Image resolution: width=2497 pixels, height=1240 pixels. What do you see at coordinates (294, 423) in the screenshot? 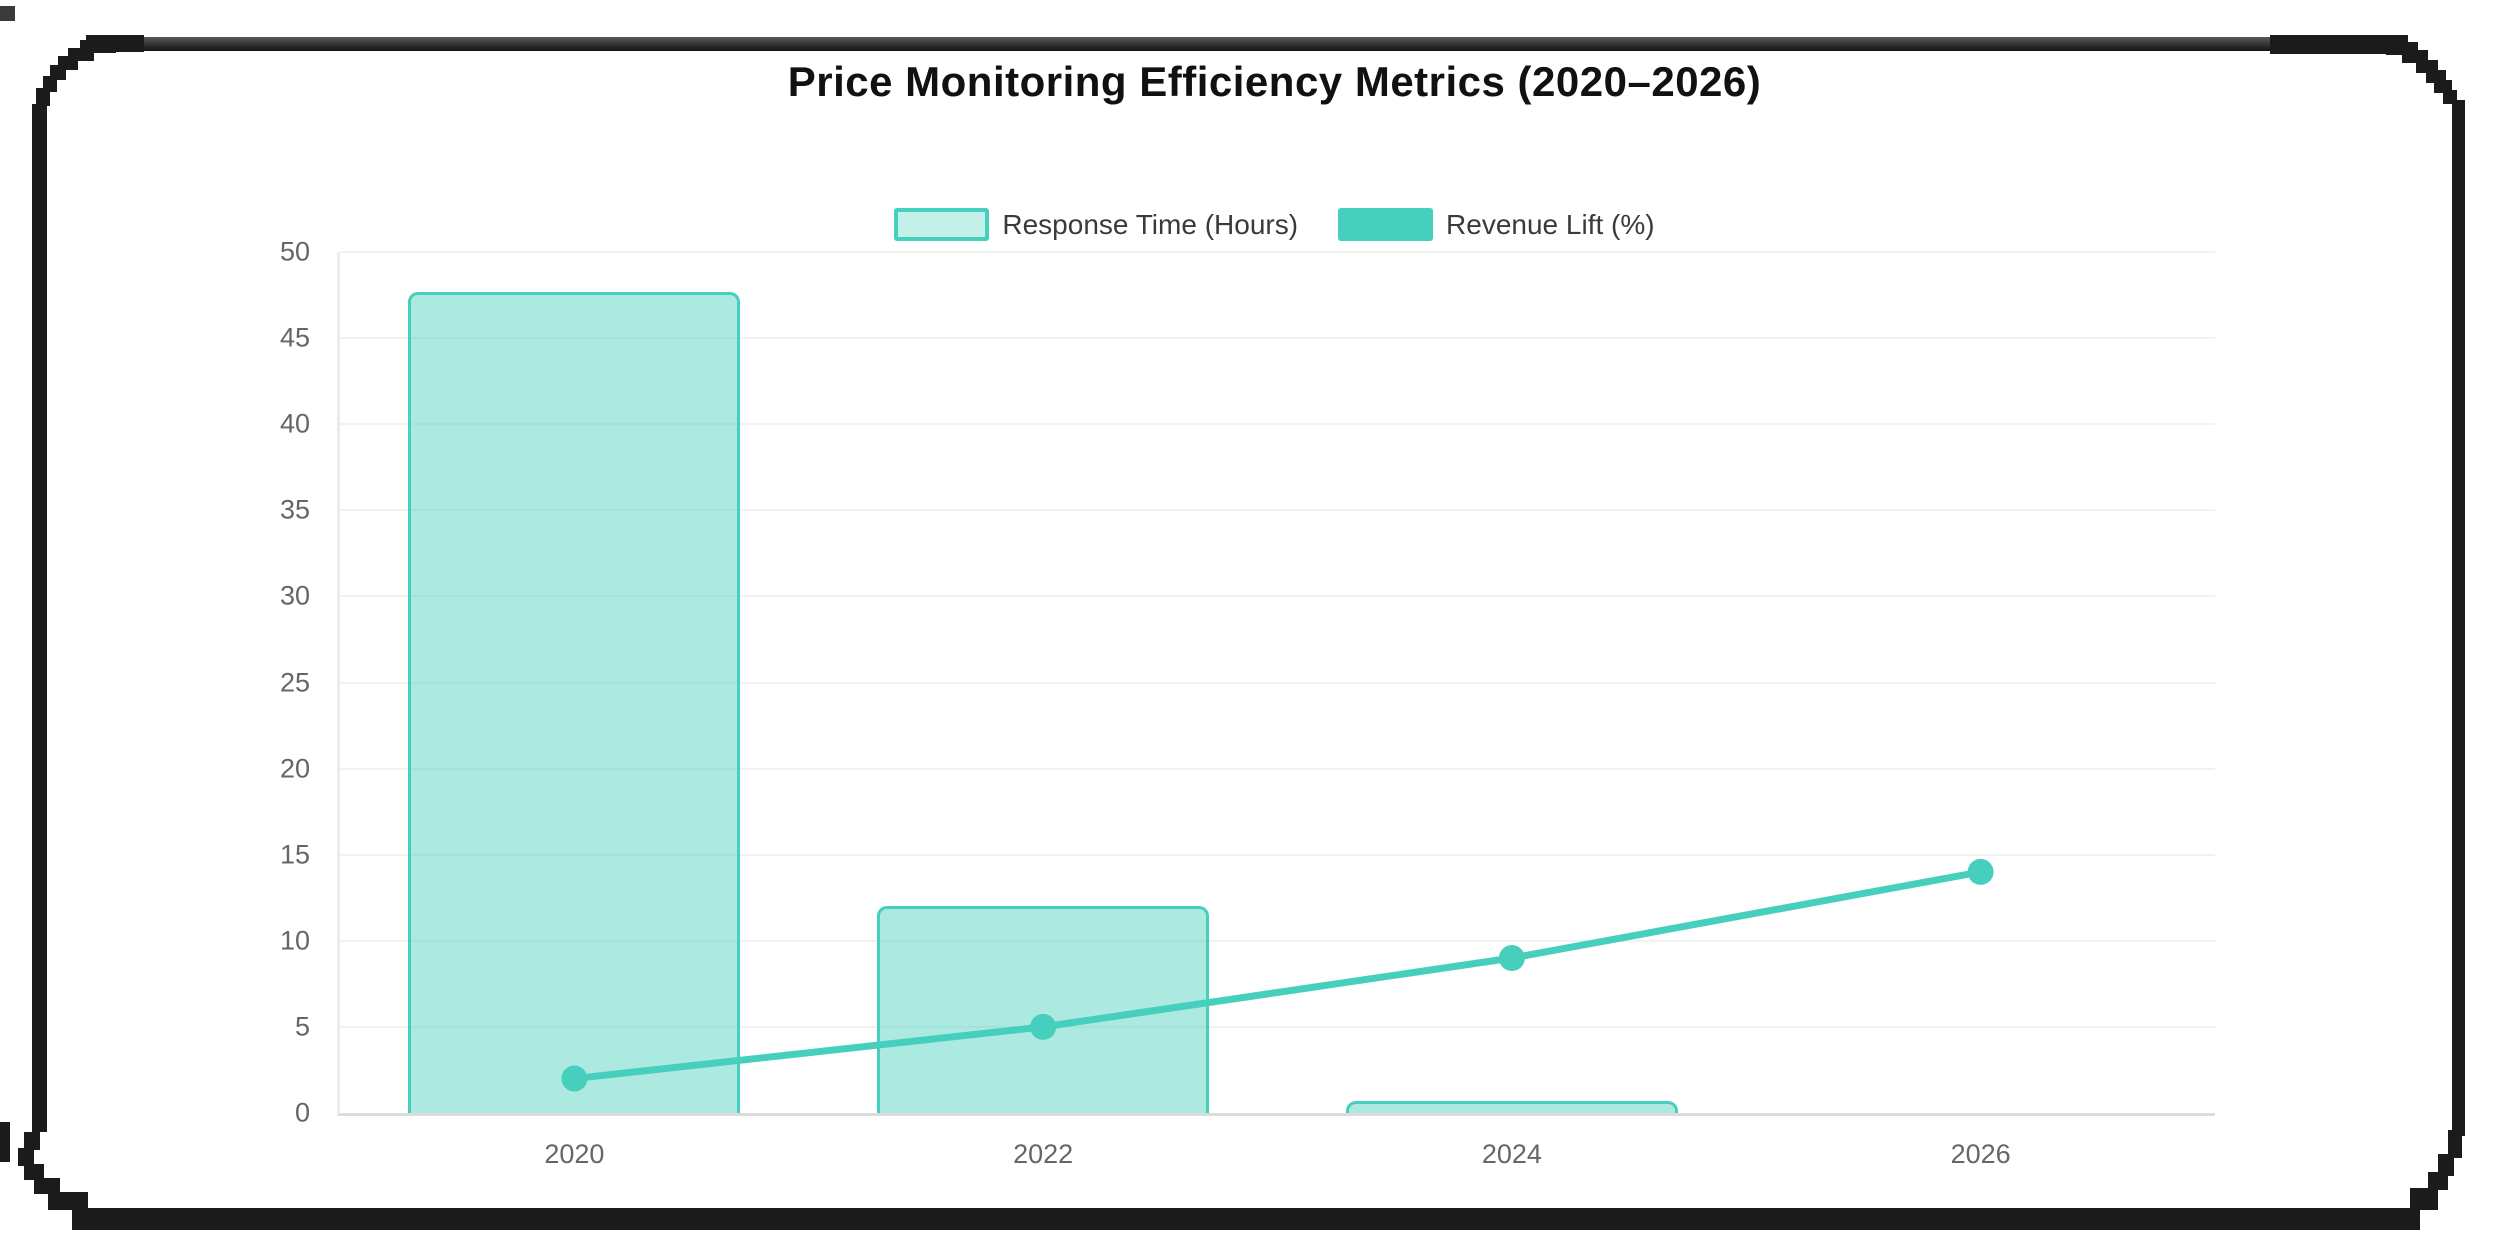
I see `y-tick-label-40: 40` at bounding box center [294, 423].